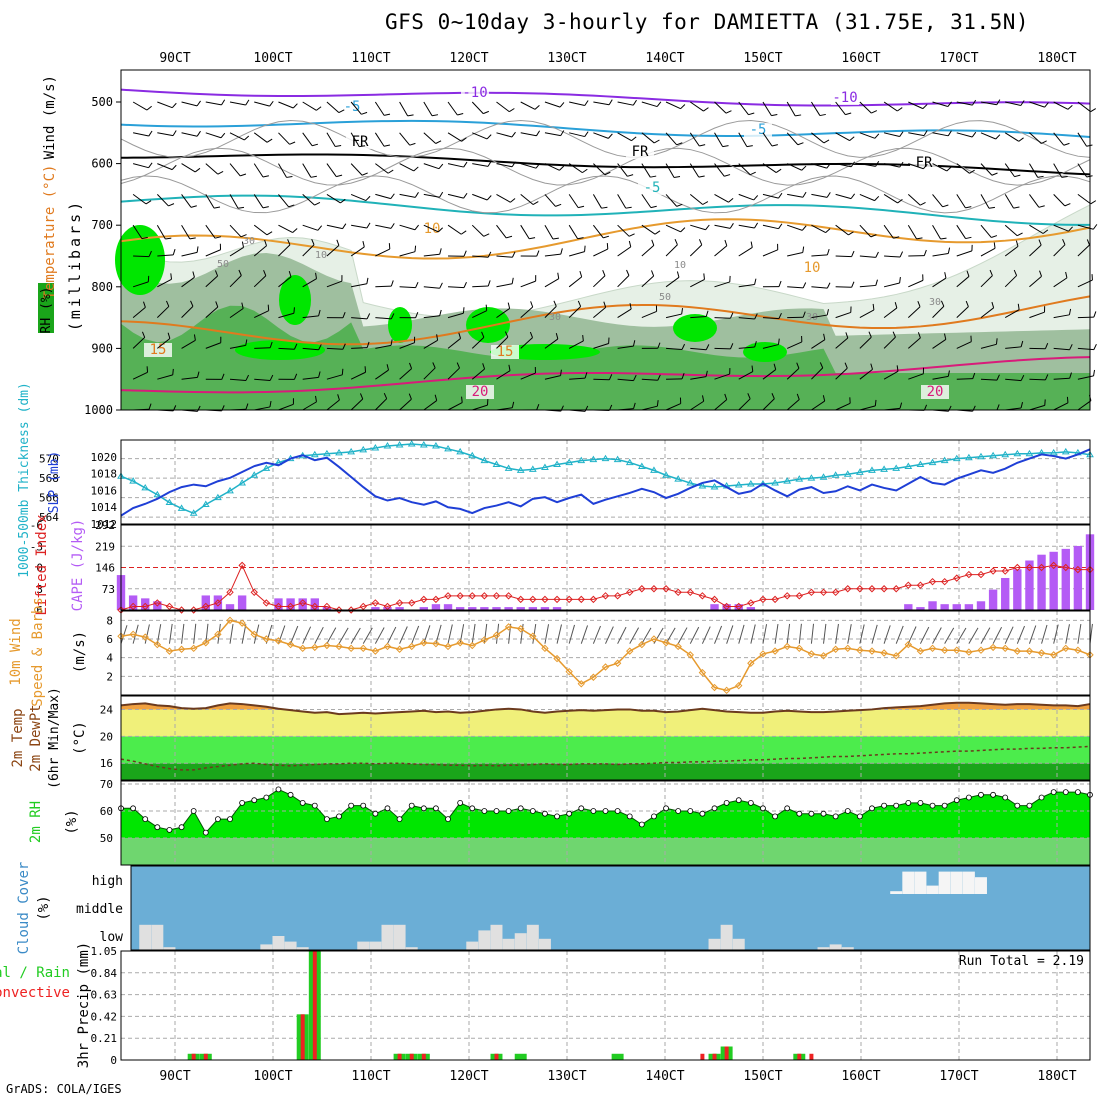  Describe the element at coordinates (106, 784) in the screenshot. I see `rh-tick-label: 70` at that location.